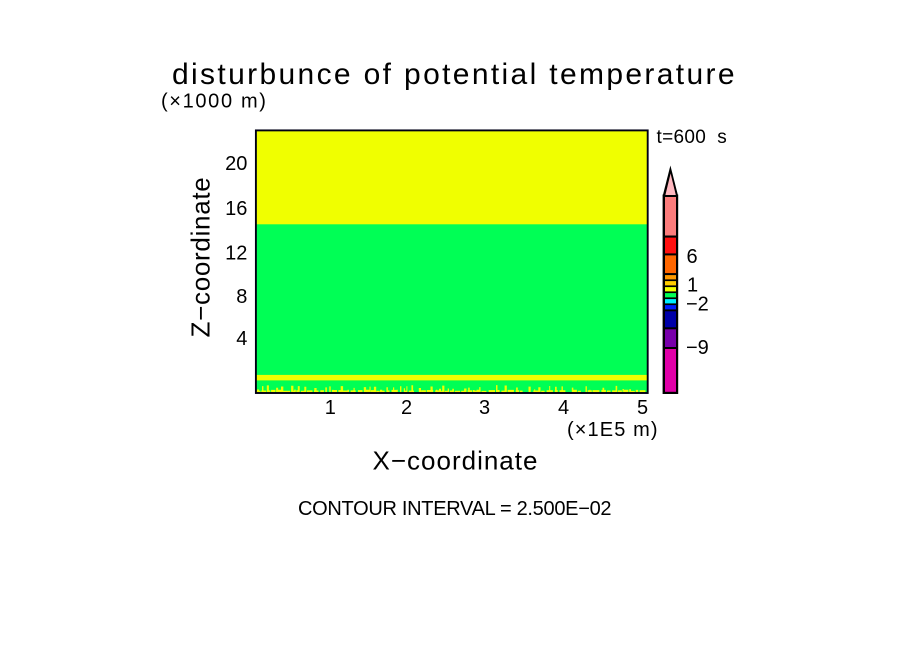 The width and height of the screenshot is (904, 654). I want to click on svg-text: 20, so click(236, 164).